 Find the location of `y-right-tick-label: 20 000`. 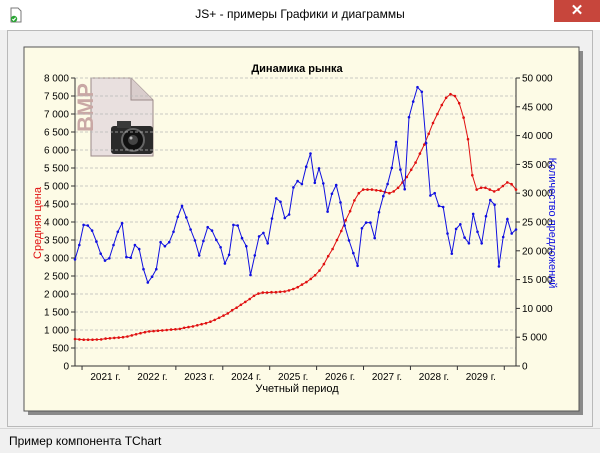

y-right-tick-label: 20 000 is located at coordinates (537, 251).